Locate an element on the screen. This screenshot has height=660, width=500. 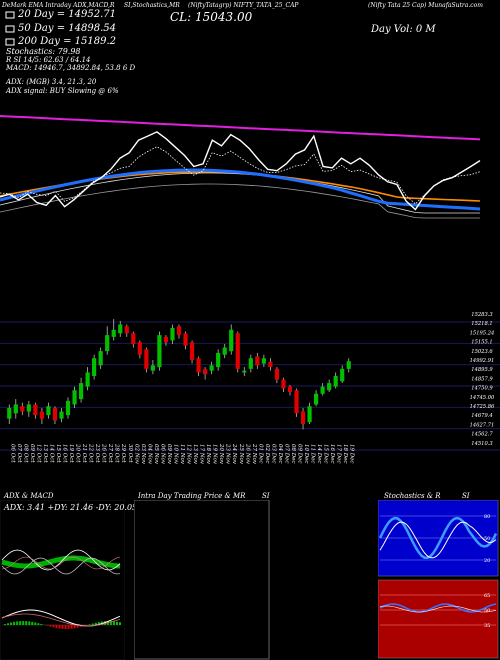
stoch-level-label: 20 is located at coordinates (487, 561).